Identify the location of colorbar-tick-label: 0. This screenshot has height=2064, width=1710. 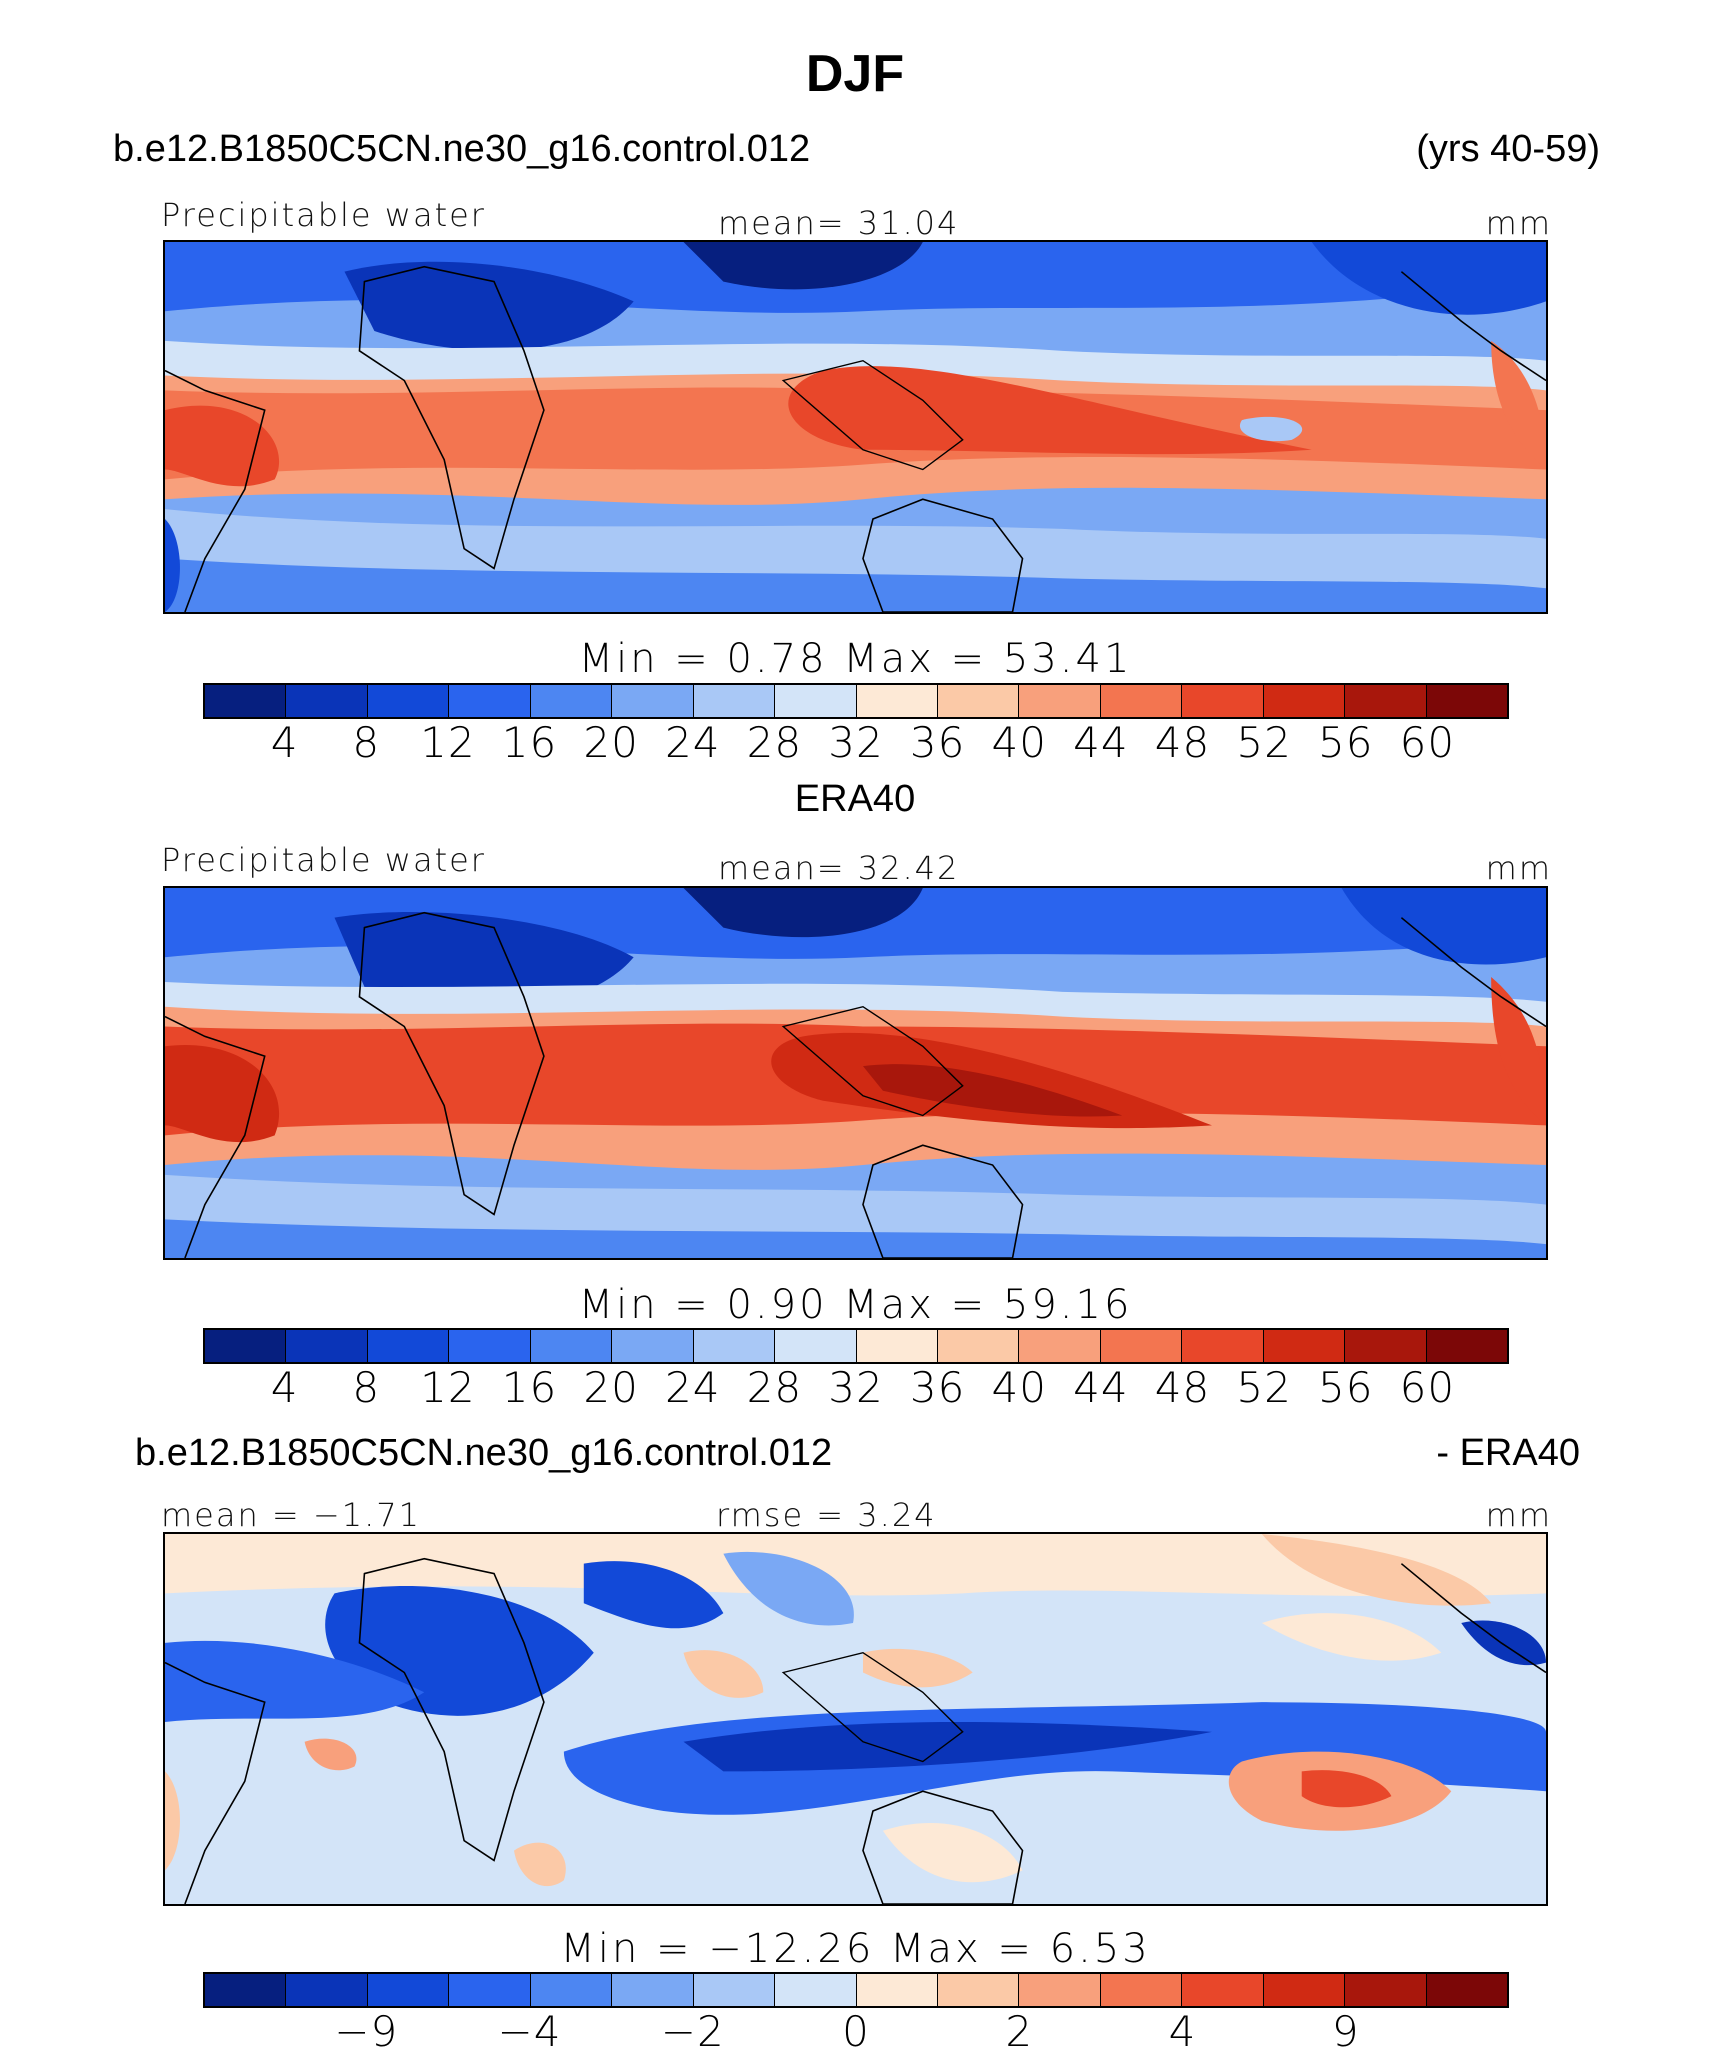
(856, 2031).